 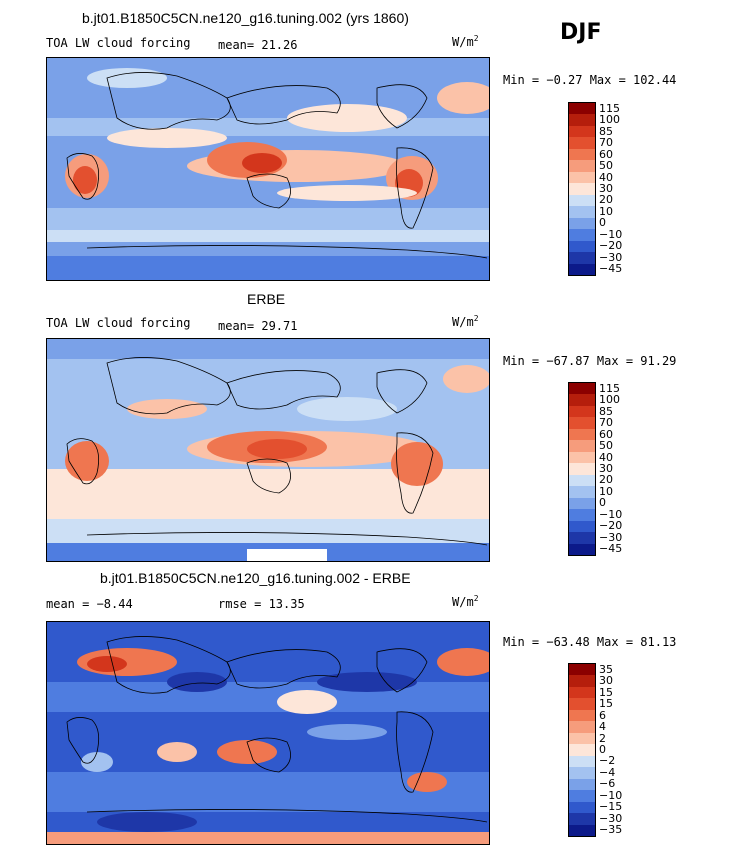 What do you see at coordinates (602, 715) in the screenshot?
I see `colorbar-tick-label: 6` at bounding box center [602, 715].